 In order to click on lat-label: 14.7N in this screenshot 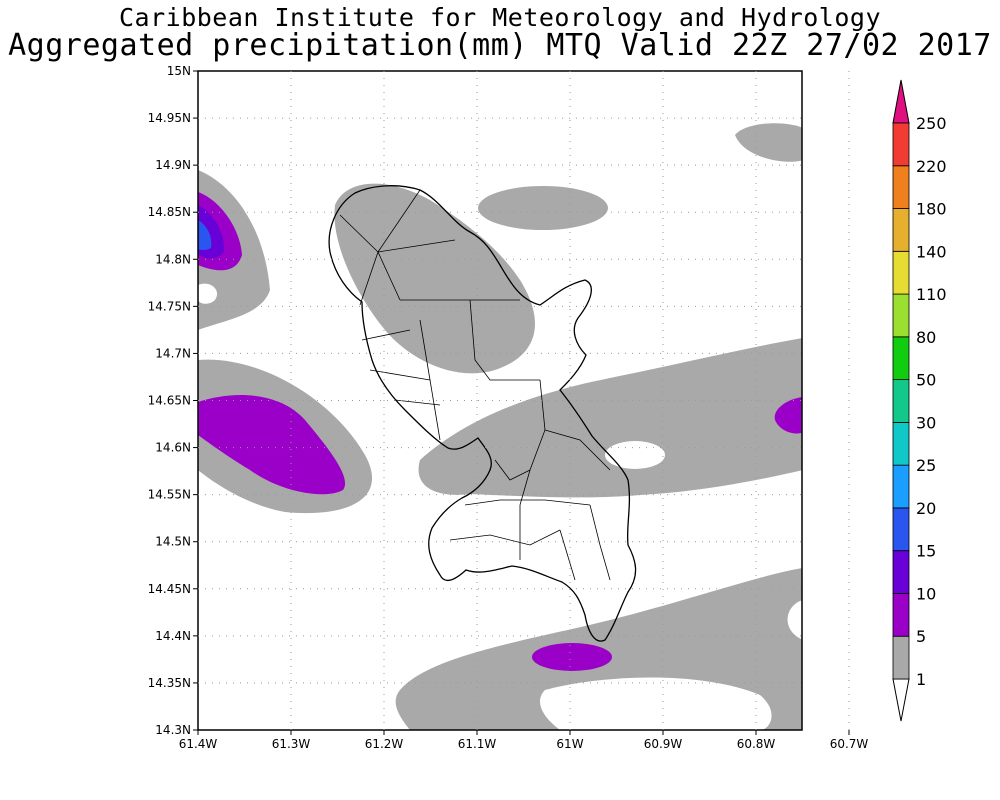, I will do `click(173, 353)`.